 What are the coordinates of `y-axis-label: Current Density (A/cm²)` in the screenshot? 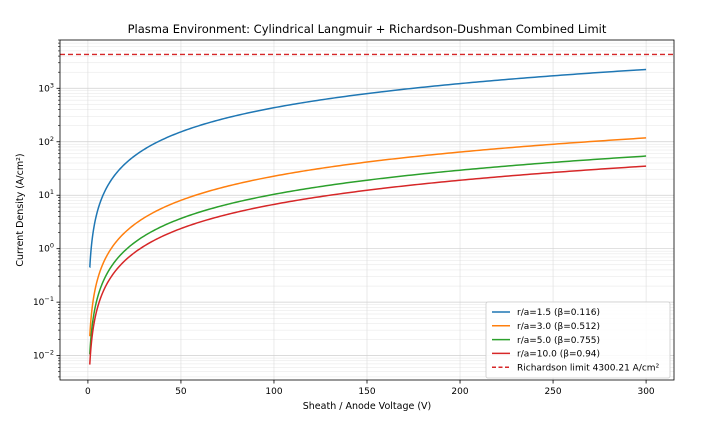 It's located at (20, 209).